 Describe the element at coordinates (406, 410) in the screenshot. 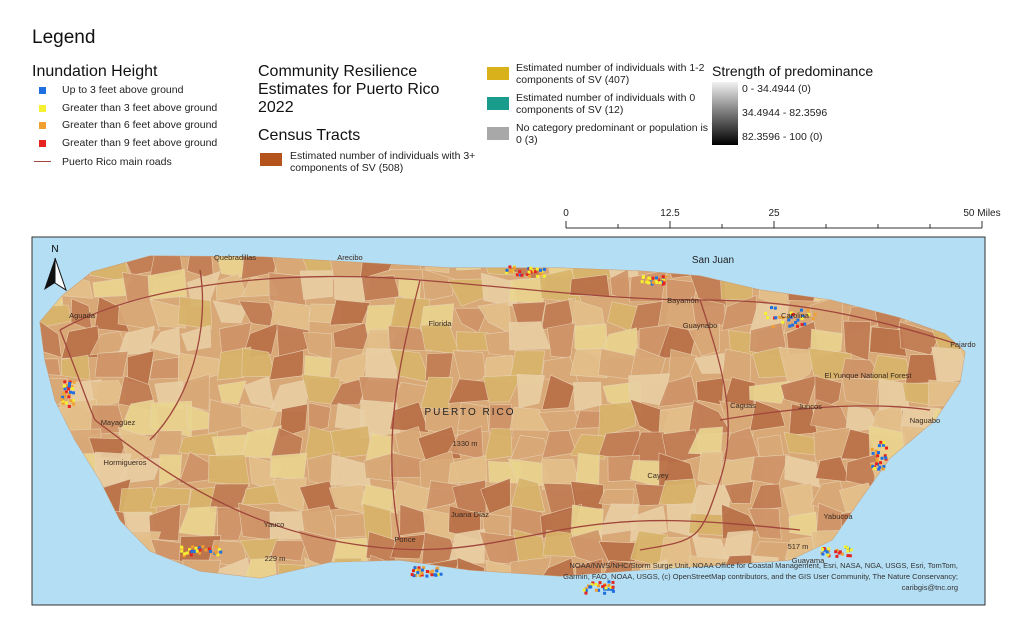

I see `road` at that location.